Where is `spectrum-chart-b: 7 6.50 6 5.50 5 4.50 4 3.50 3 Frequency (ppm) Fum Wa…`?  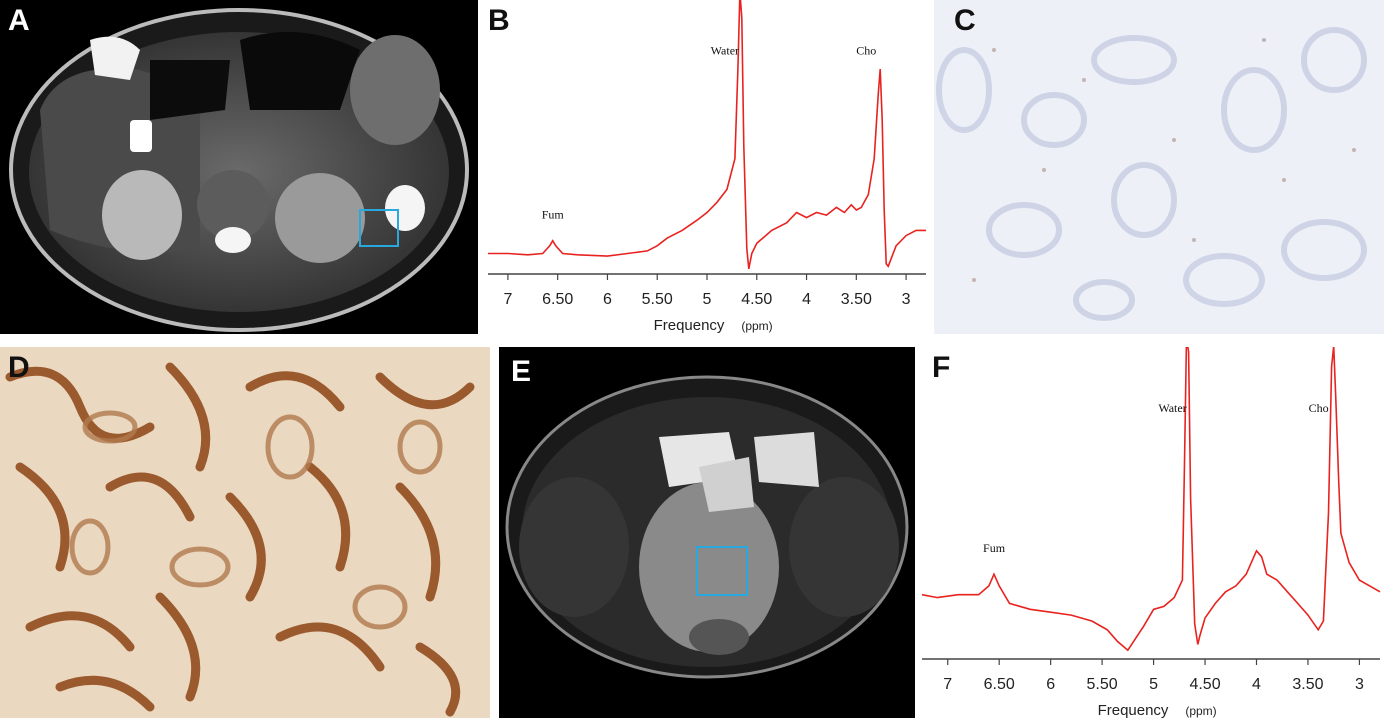 spectrum-chart-b: 7 6.50 6 5.50 5 4.50 4 3.50 3 Frequency (ppm) Fum Wa… is located at coordinates (707, 167).